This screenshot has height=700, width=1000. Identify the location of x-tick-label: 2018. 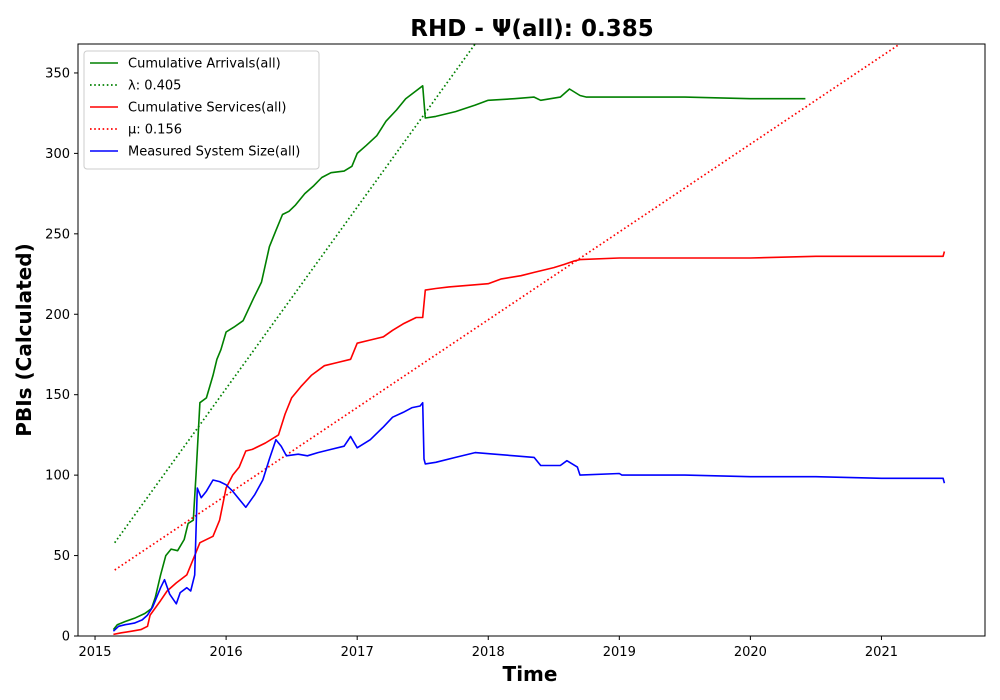
(488, 652).